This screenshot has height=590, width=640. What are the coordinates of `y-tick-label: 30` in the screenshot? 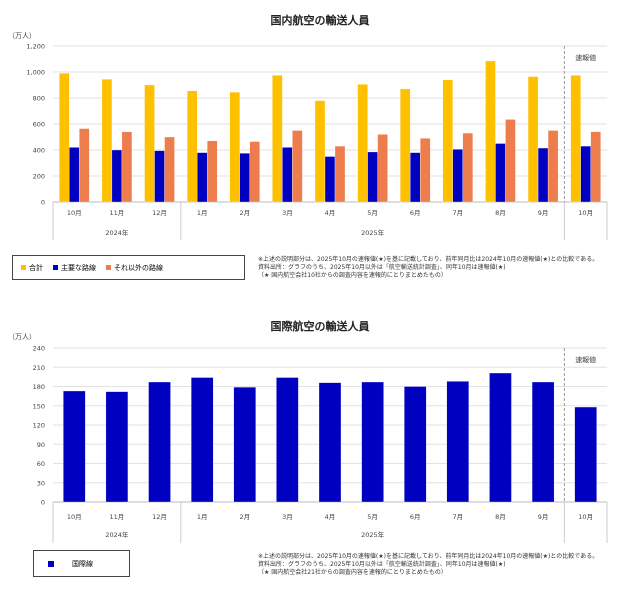 It's located at (41, 483).